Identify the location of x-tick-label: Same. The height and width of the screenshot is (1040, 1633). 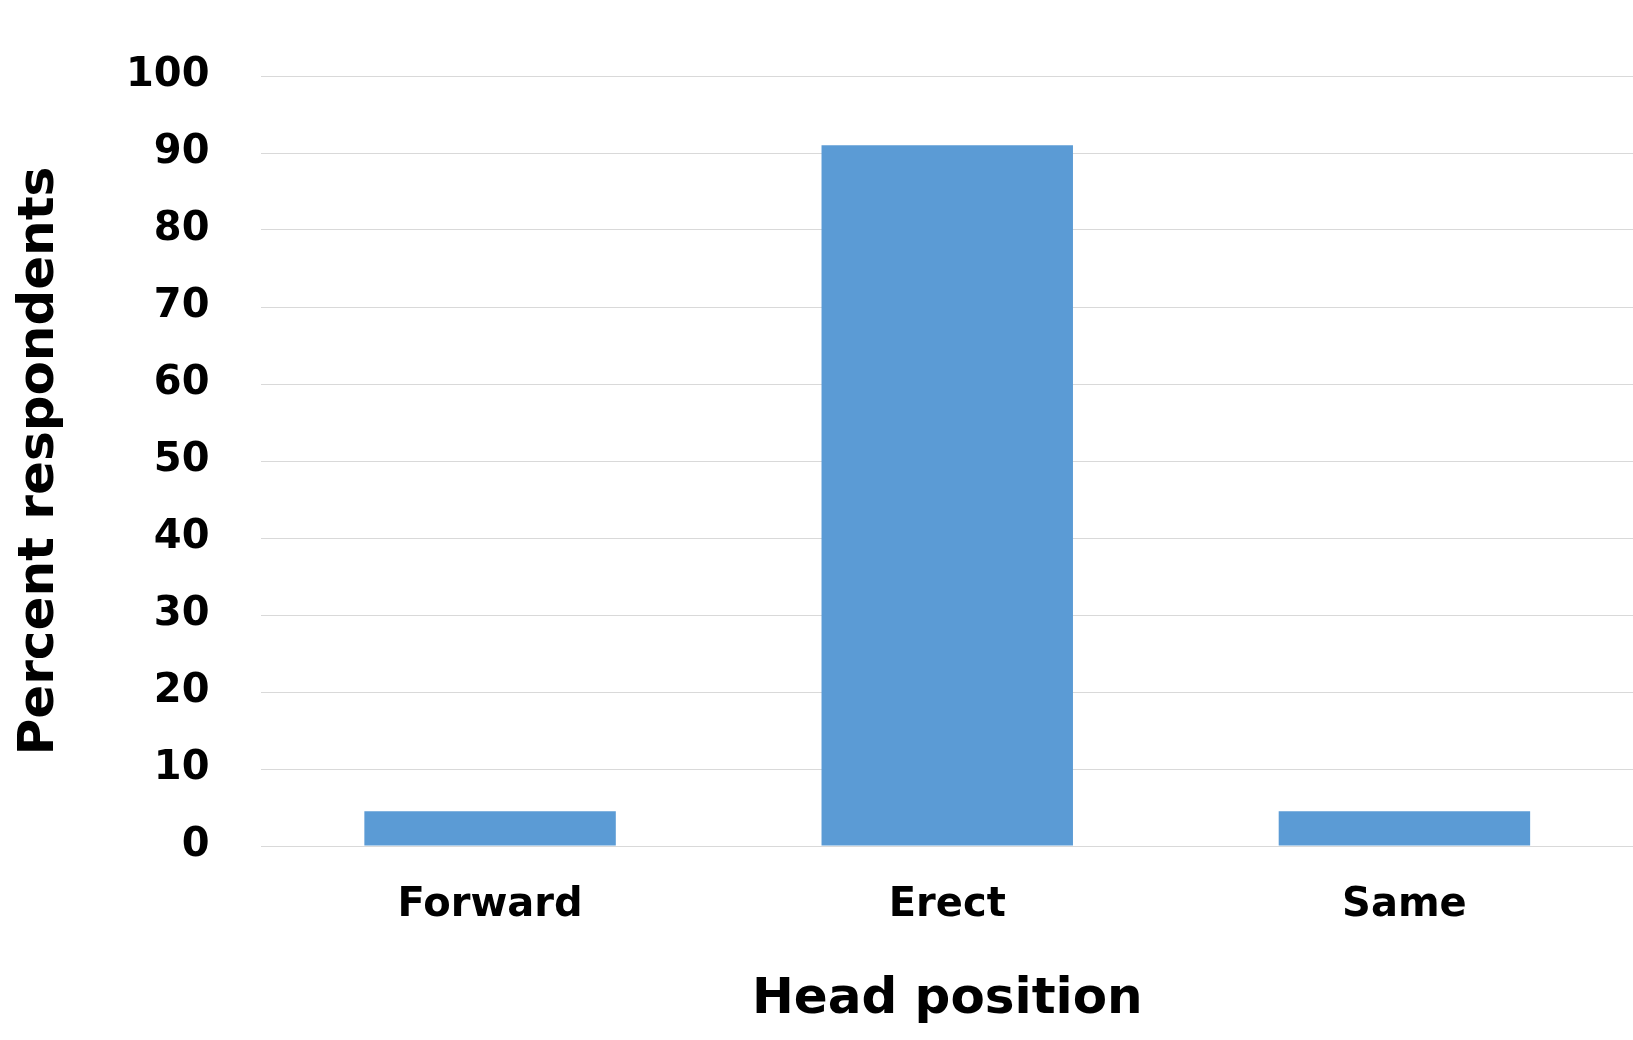
(1404, 902).